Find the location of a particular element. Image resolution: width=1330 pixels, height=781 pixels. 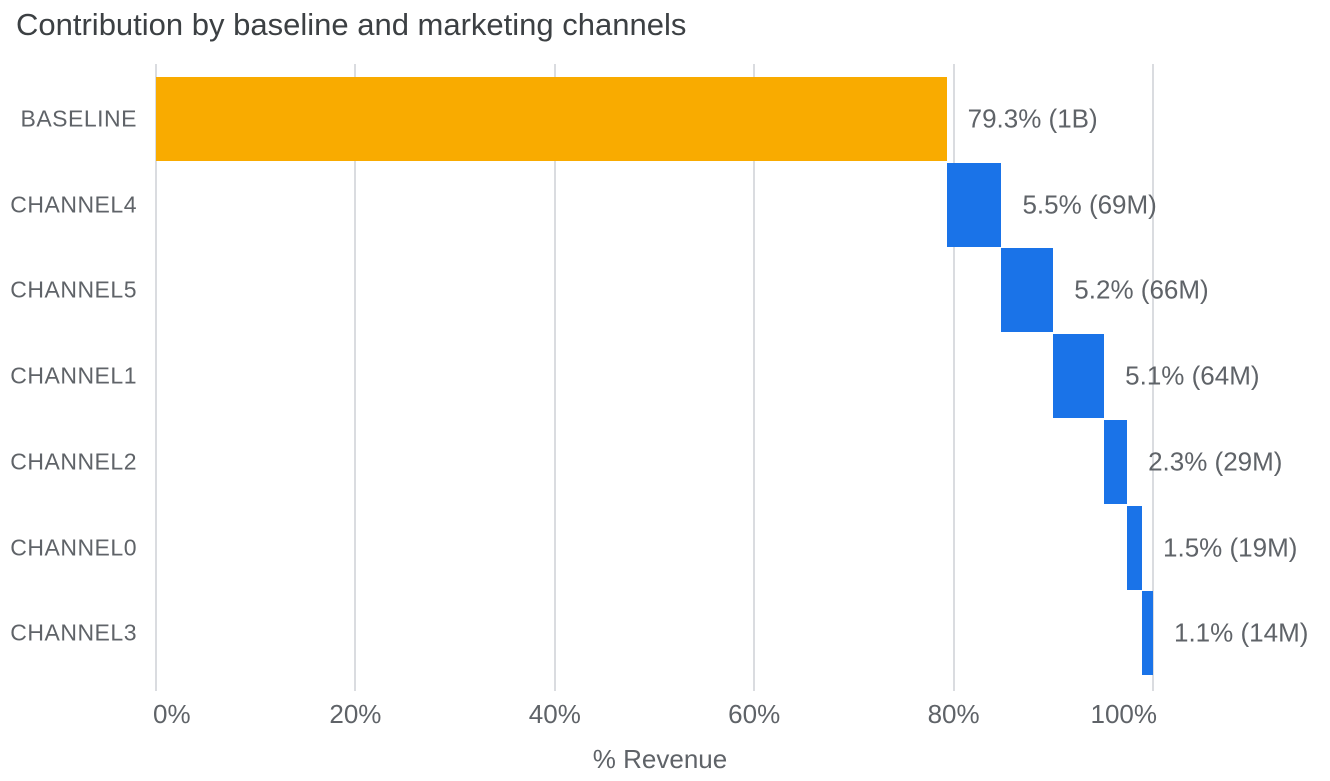

value-label-channel3: 1.1% (14M) is located at coordinates (1241, 632).